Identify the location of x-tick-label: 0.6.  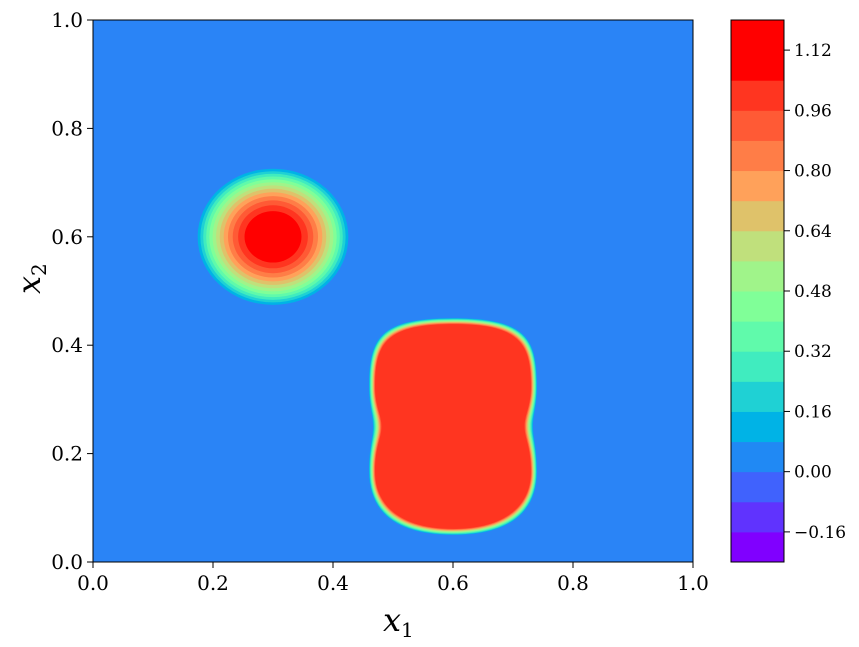
(453, 583).